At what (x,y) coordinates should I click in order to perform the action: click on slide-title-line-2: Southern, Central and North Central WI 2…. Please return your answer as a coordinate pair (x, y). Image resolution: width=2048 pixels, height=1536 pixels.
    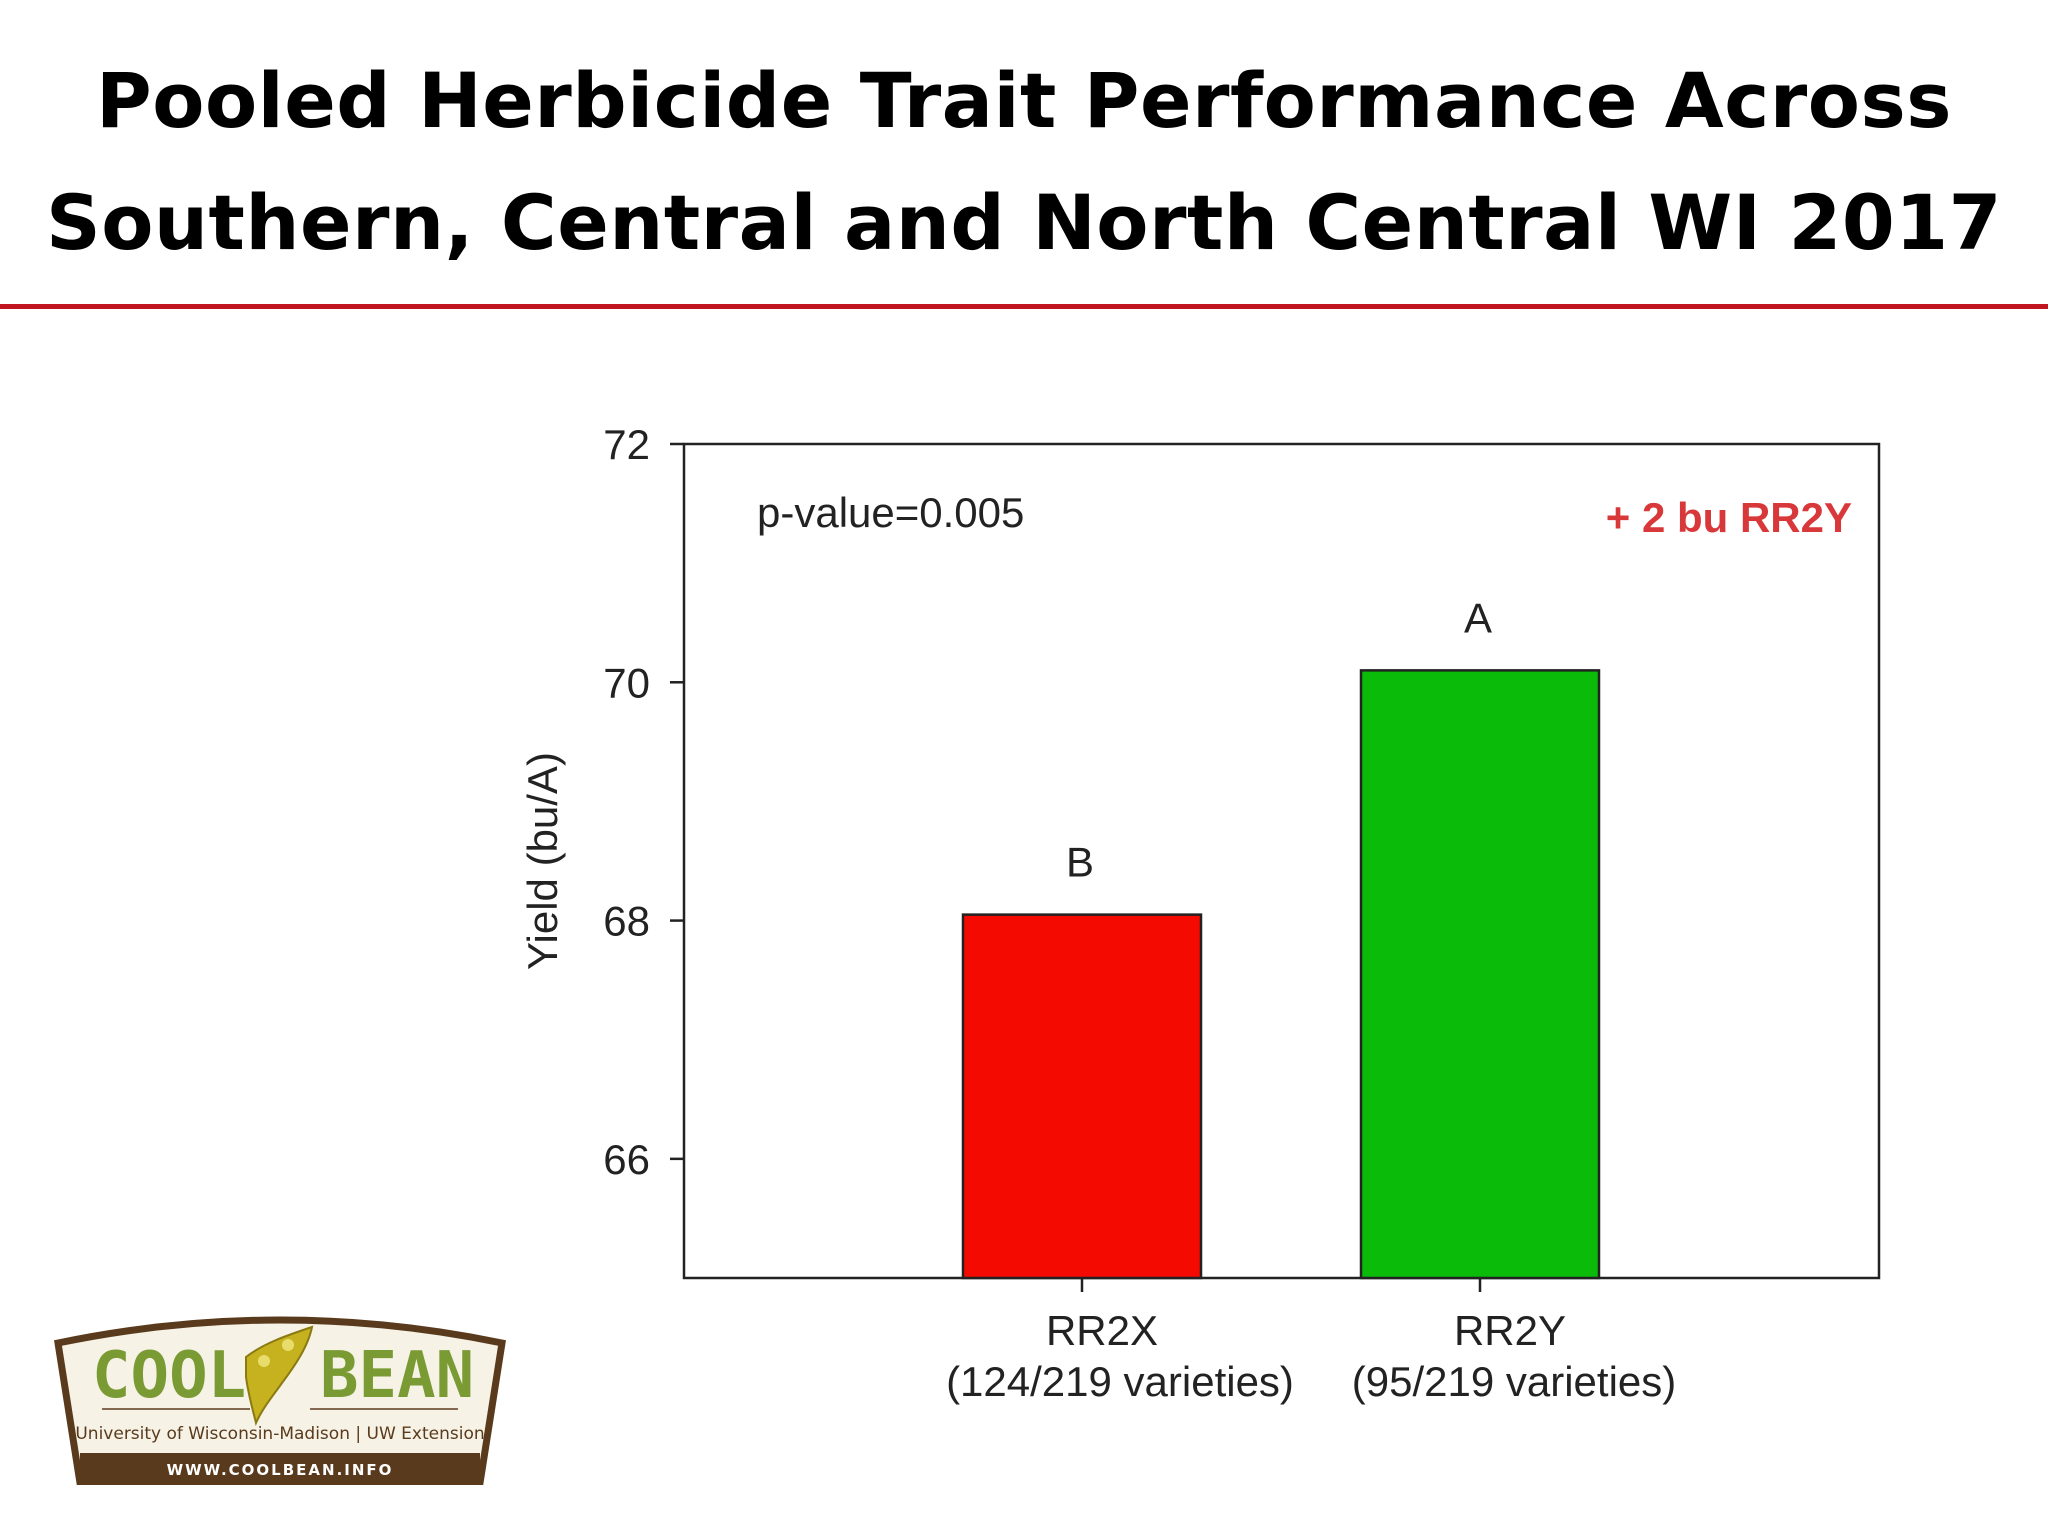
    Looking at the image, I should click on (1024, 222).